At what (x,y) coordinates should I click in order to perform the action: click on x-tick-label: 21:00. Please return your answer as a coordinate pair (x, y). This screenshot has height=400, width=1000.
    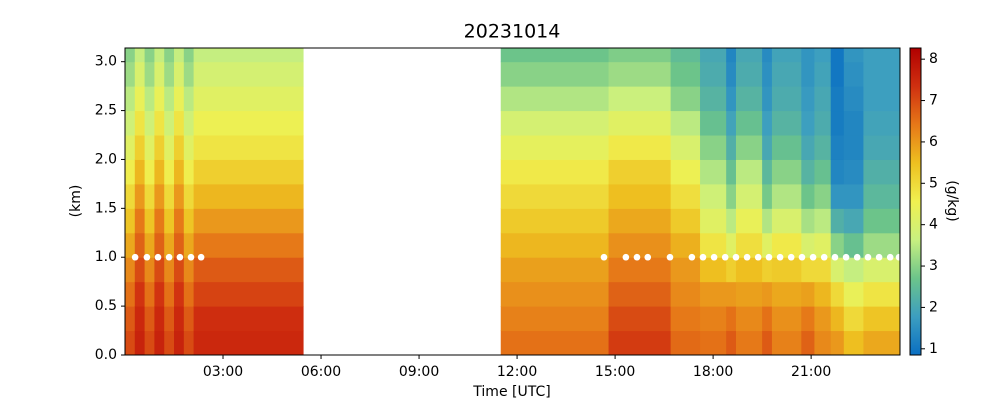
    Looking at the image, I should click on (811, 372).